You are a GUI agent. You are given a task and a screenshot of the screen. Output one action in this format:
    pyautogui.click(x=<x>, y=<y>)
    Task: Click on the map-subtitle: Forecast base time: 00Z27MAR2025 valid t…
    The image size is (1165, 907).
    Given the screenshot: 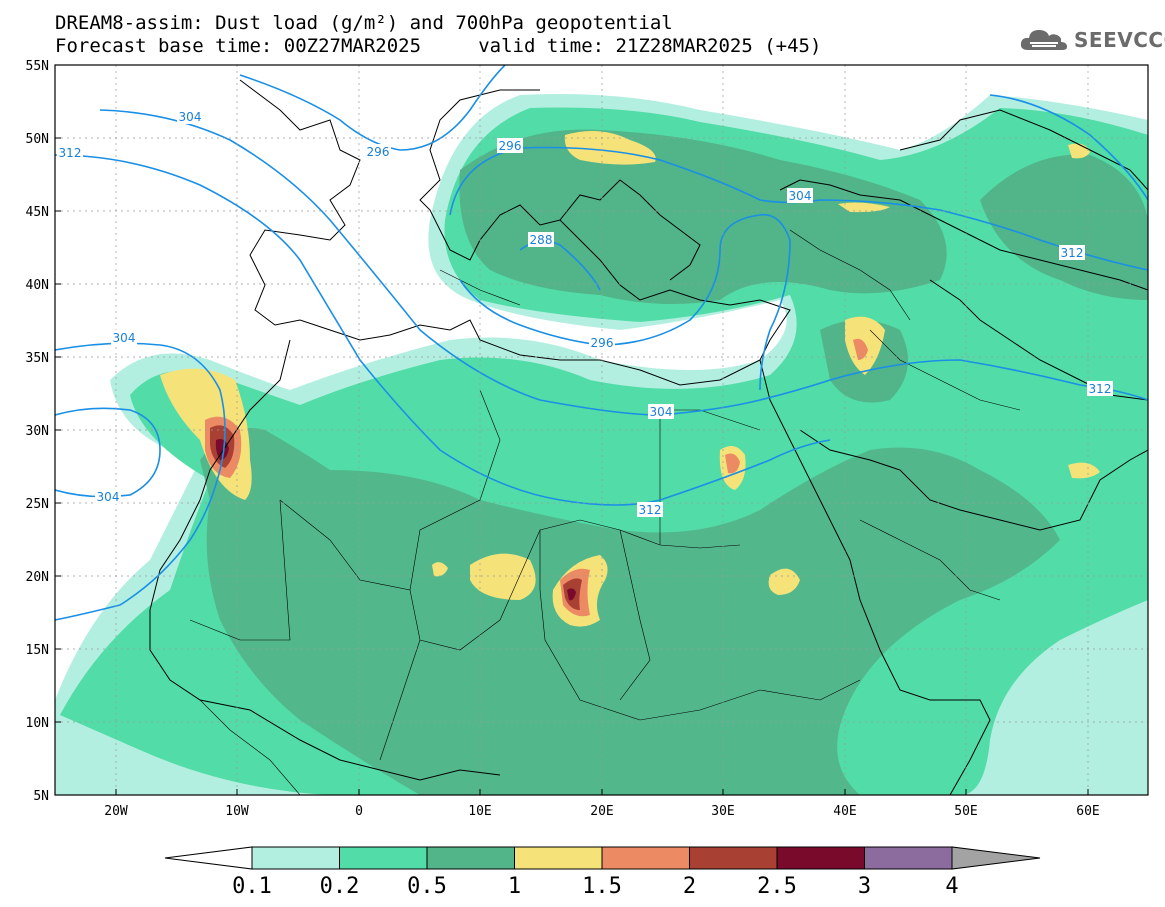 What is the action you would take?
    pyautogui.click(x=438, y=46)
    